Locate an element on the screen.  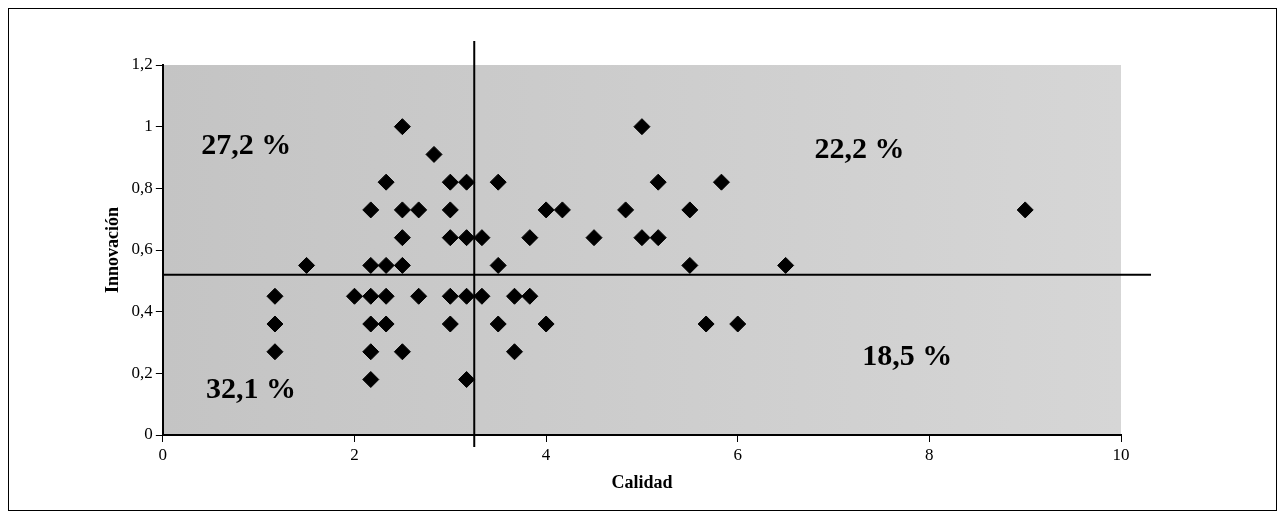
y-tick-label: 0,8 is located at coordinates (142, 187).